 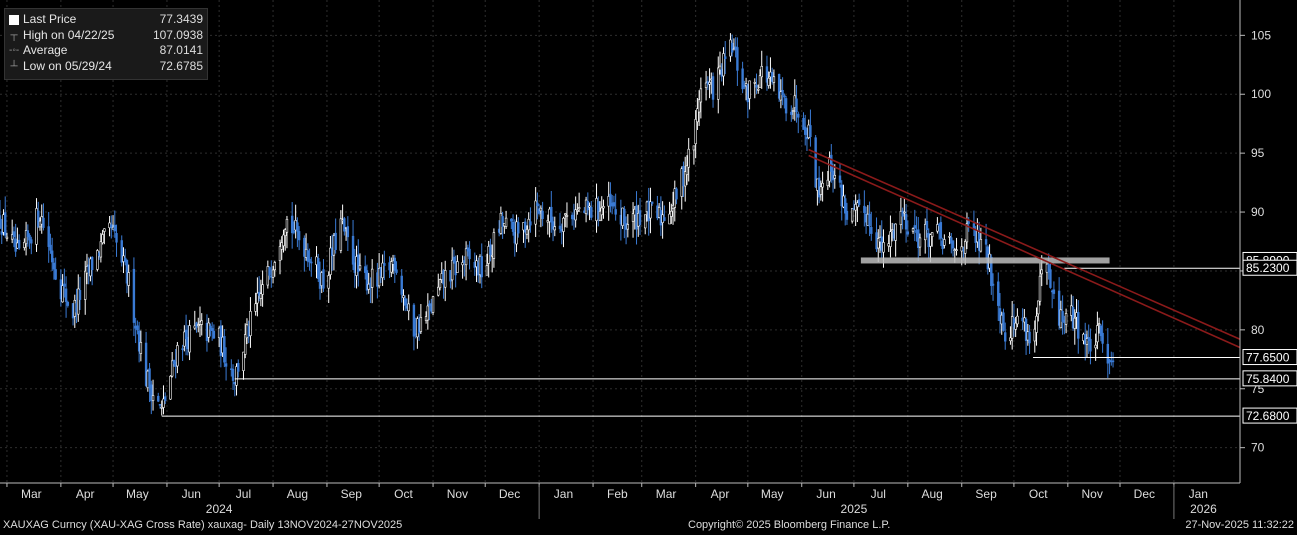 What do you see at coordinates (789, 525) in the screenshot?
I see `footer-copyright: Copyright© 2025 Bloomberg Finance L.P.` at bounding box center [789, 525].